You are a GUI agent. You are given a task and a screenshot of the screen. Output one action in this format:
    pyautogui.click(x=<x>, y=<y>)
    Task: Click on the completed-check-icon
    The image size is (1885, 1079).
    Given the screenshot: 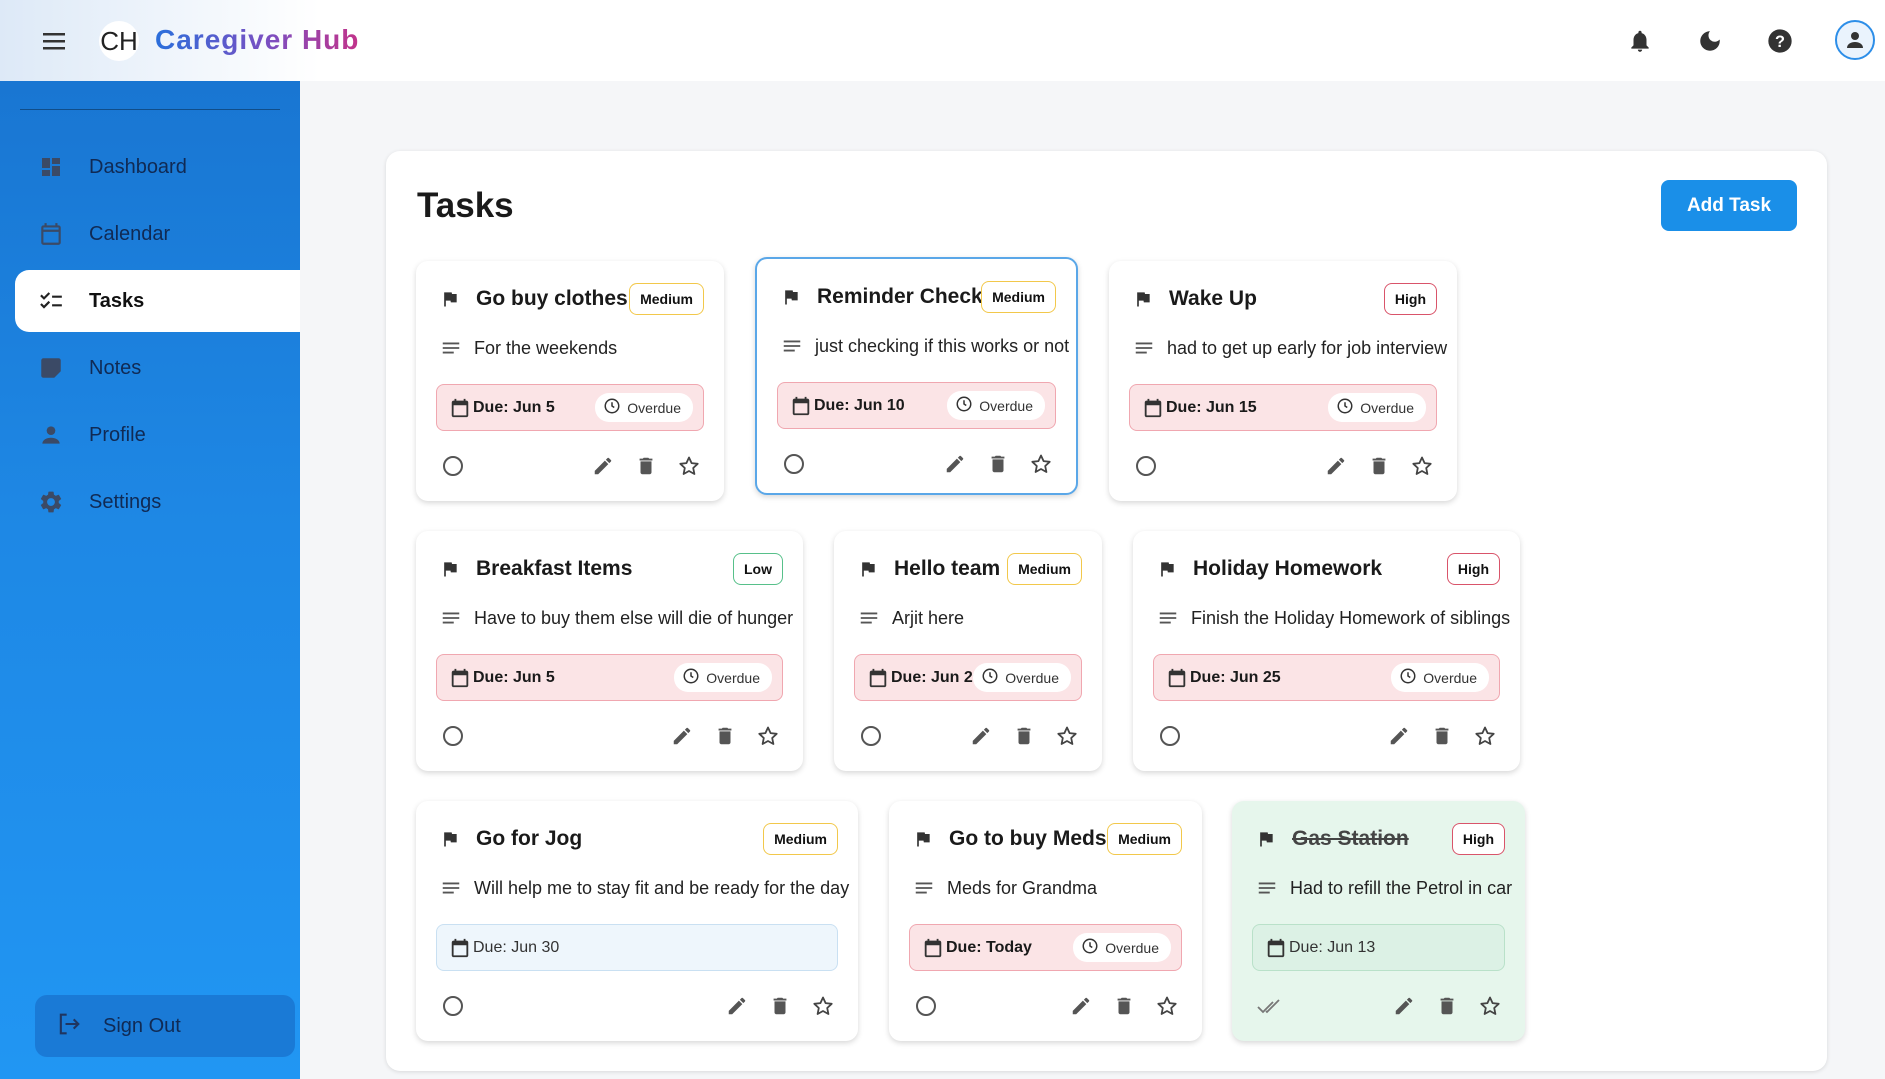 What is the action you would take?
    pyautogui.click(x=1269, y=1006)
    